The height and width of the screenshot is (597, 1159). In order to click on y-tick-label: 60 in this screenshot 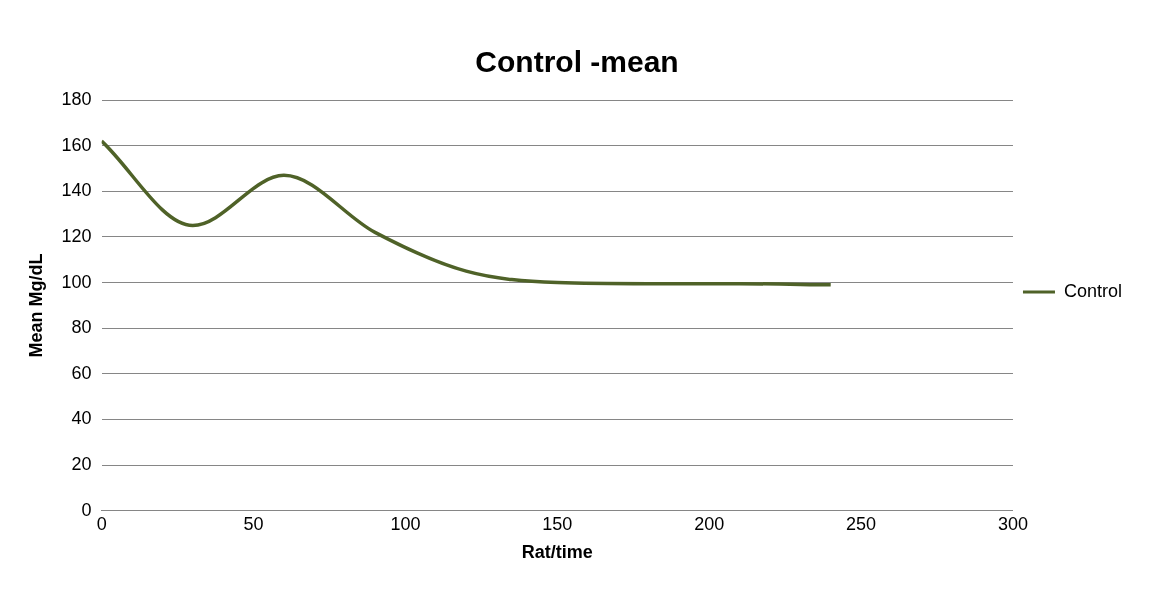, I will do `click(81, 372)`.